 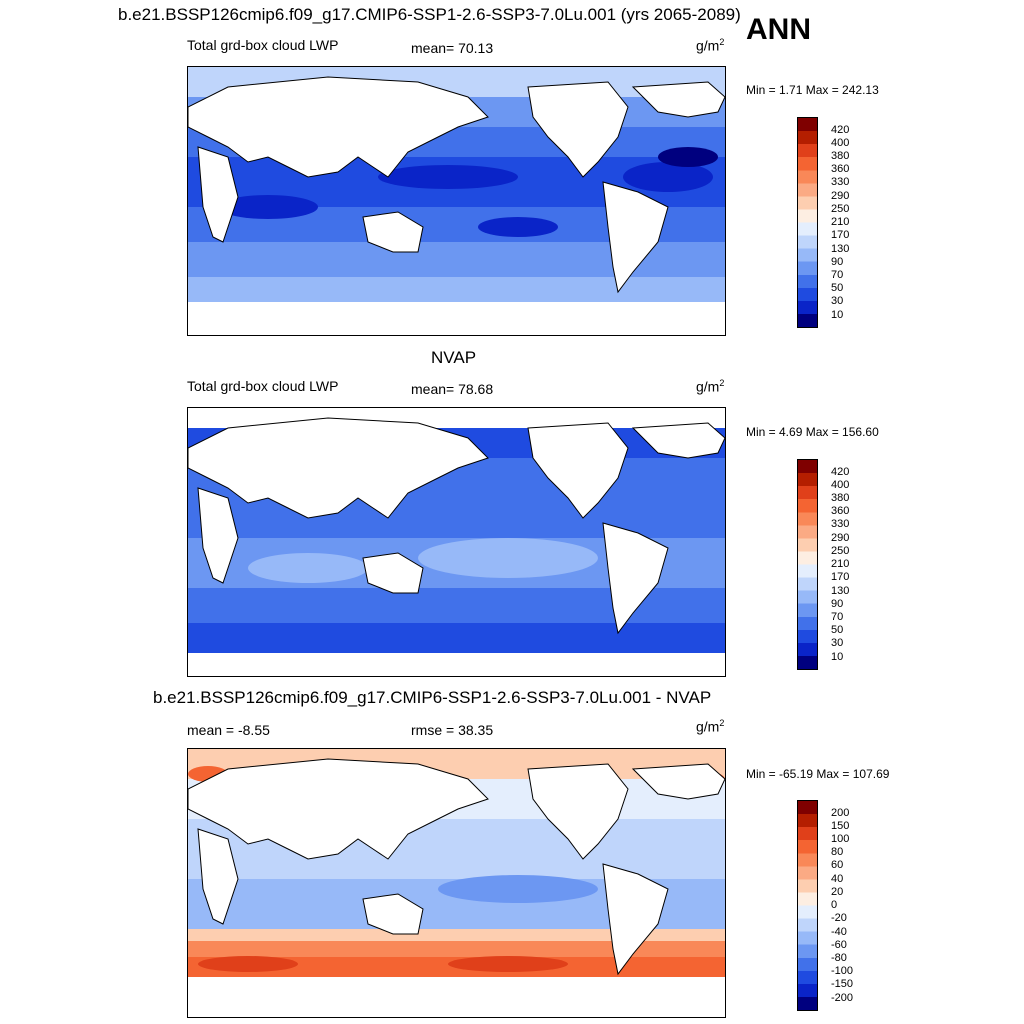 I want to click on panel-obs-colorbar-label: 290, so click(x=840, y=538).